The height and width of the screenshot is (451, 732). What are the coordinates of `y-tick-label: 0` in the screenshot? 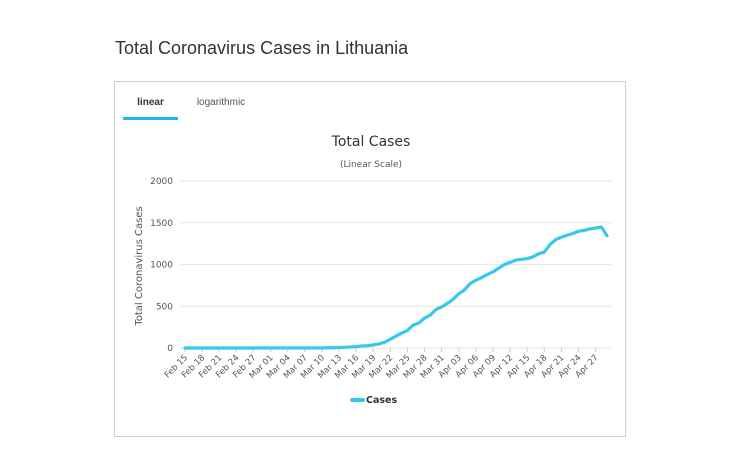 It's located at (170, 349).